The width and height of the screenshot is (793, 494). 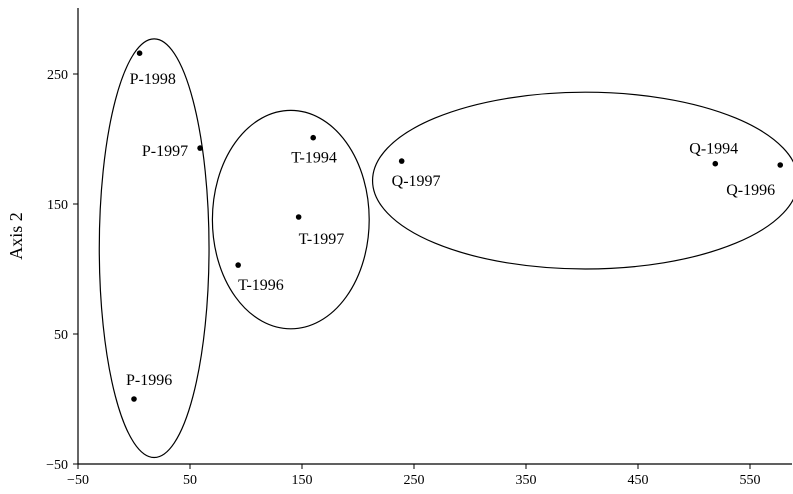 What do you see at coordinates (780, 165) in the screenshot?
I see `point-q-1996` at bounding box center [780, 165].